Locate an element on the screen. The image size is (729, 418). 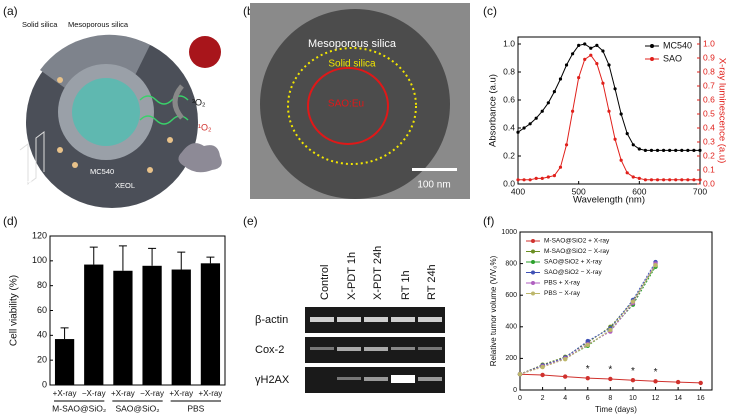
y-tick-label: 200 is located at coordinates (511, 358).